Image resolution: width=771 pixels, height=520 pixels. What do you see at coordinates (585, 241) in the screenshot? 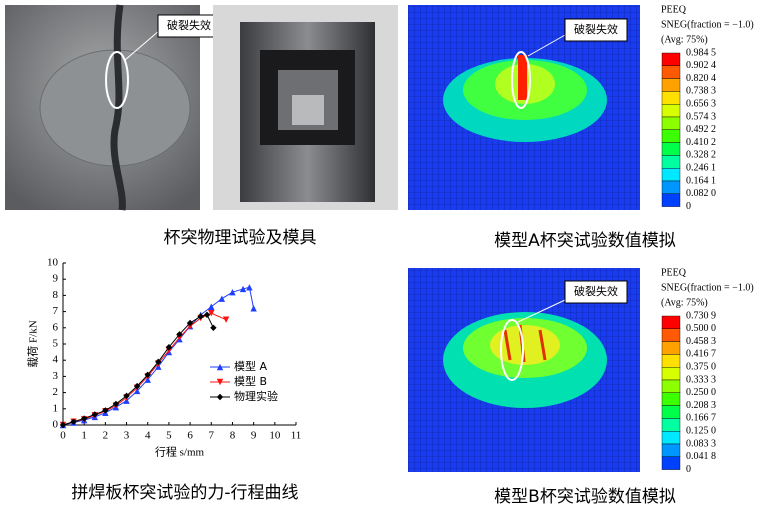
I see `caption: 模型A杯突试验数值模拟` at bounding box center [585, 241].